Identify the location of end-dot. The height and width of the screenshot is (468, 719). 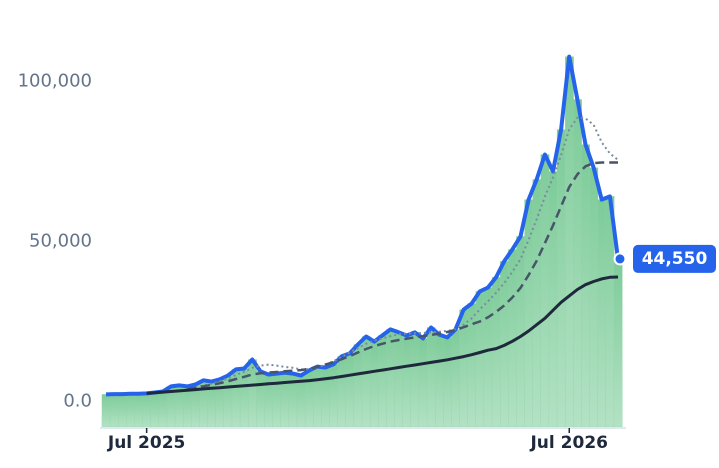
(620, 259).